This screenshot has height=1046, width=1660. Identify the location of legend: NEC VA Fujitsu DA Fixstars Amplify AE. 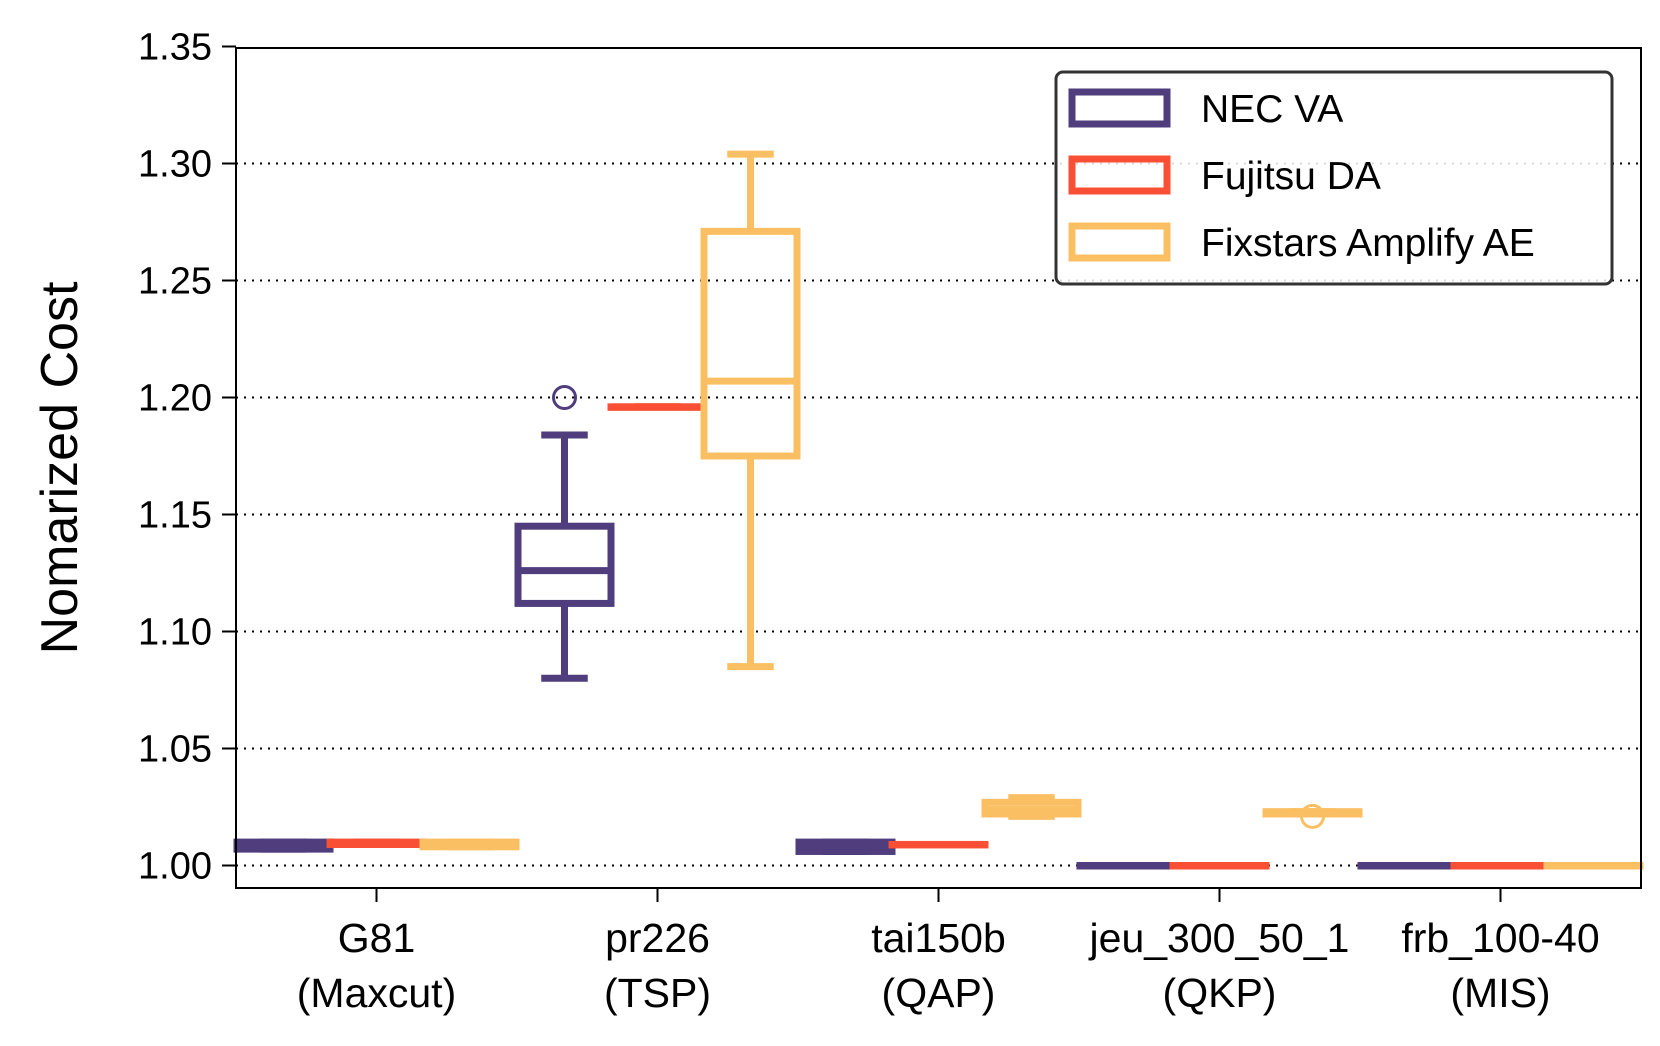
(1334, 178).